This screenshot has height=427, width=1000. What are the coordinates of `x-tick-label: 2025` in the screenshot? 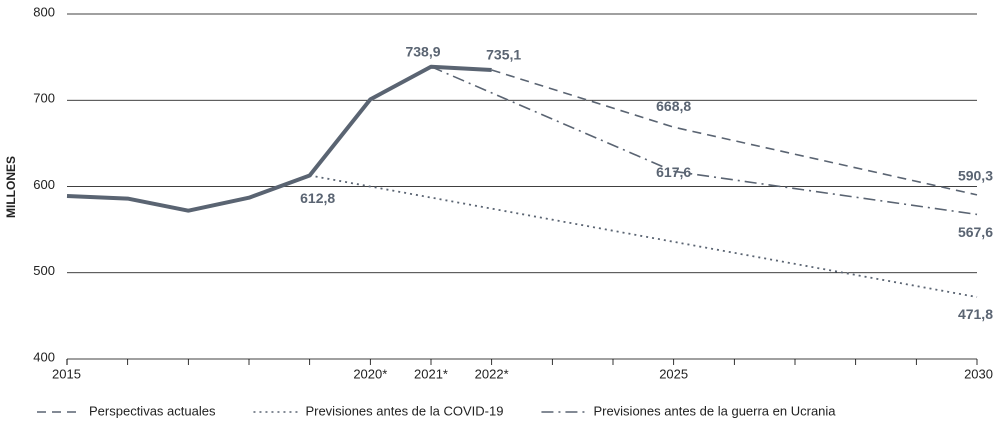 It's located at (673, 373).